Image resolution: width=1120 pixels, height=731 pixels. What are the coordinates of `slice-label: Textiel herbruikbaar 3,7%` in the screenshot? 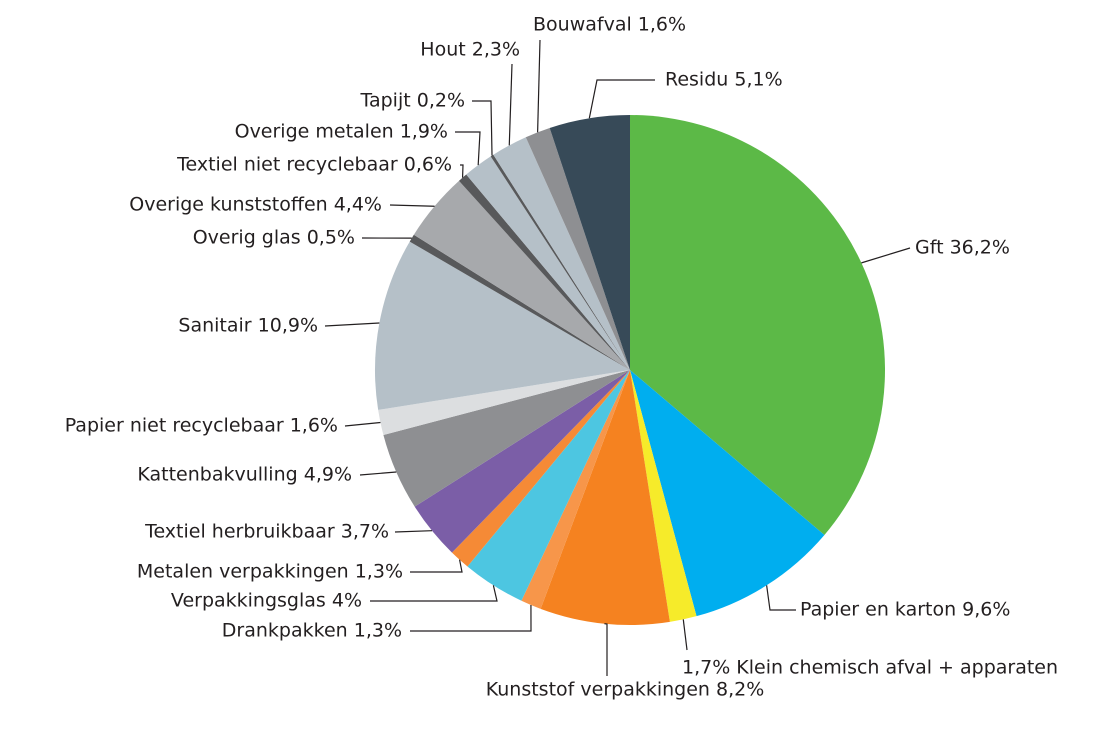 It's located at (266, 532).